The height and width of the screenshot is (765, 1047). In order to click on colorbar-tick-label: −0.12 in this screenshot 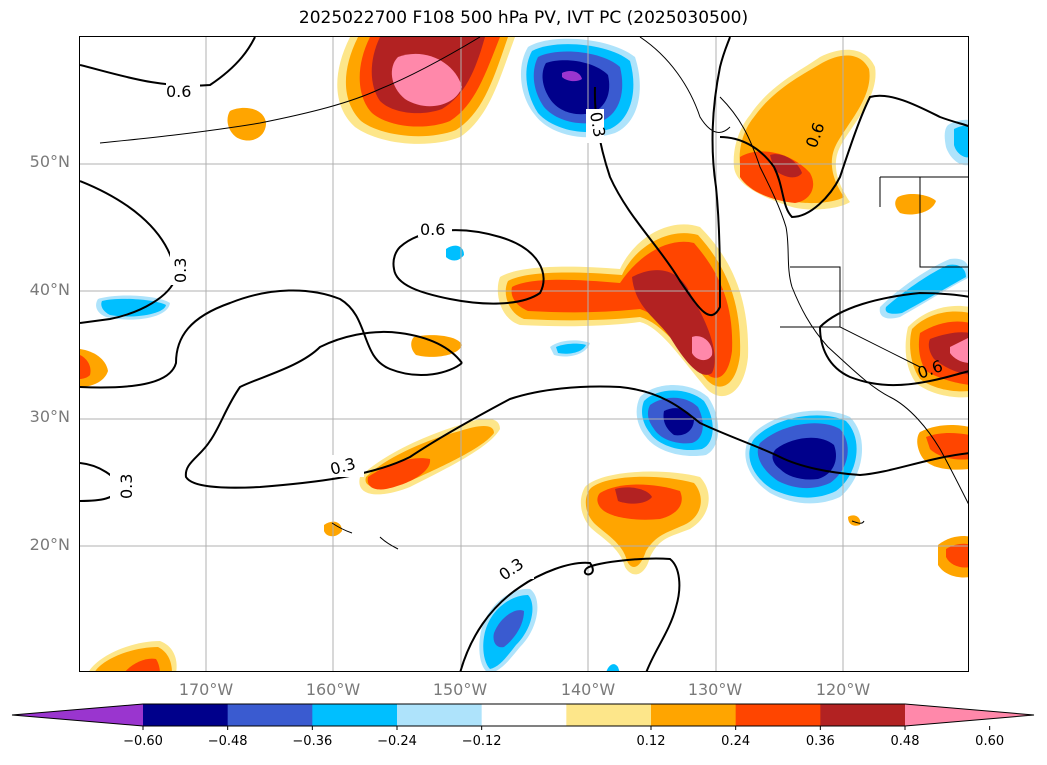, I will do `click(481, 741)`.